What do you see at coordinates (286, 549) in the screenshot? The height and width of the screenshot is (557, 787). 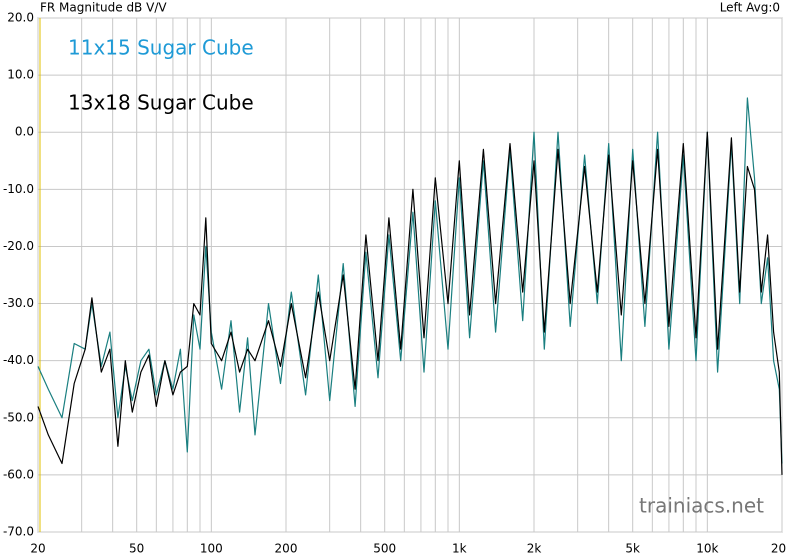 I see `x-tick-label: 200` at bounding box center [286, 549].